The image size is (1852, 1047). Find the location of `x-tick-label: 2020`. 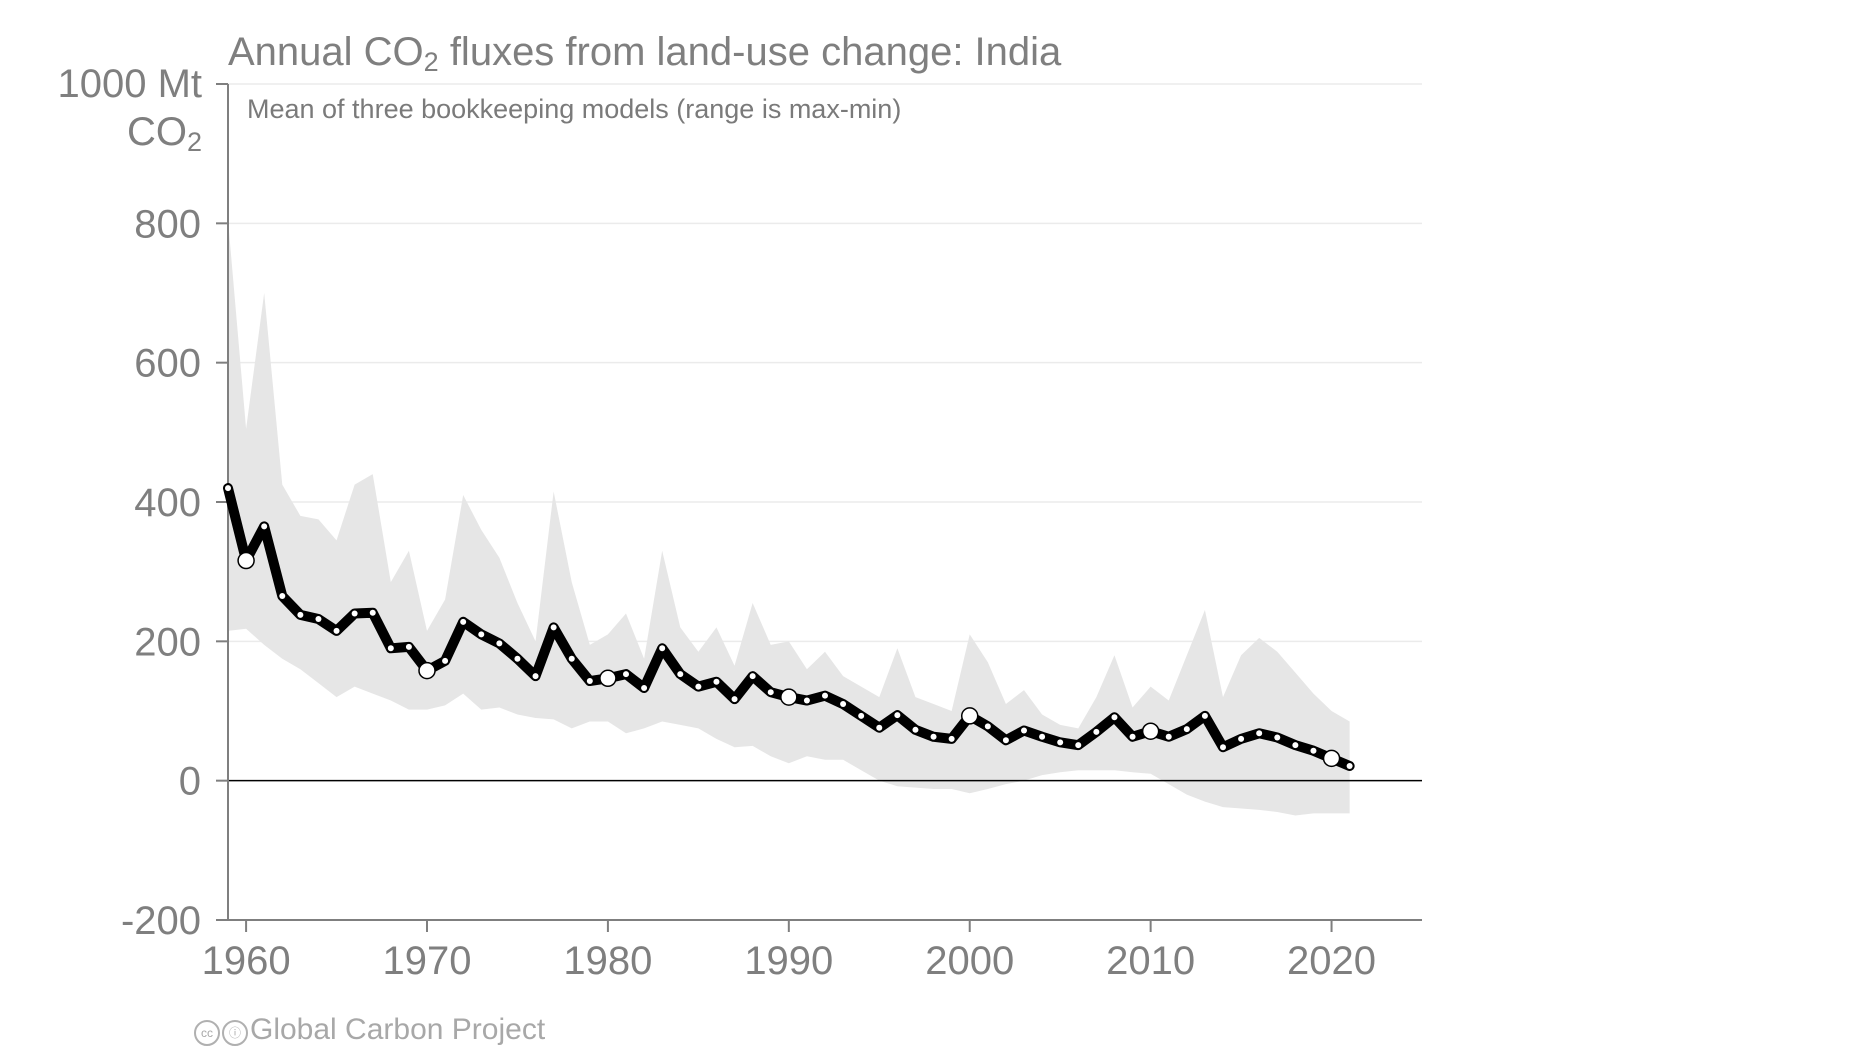

x-tick-label: 2020 is located at coordinates (1331, 961).